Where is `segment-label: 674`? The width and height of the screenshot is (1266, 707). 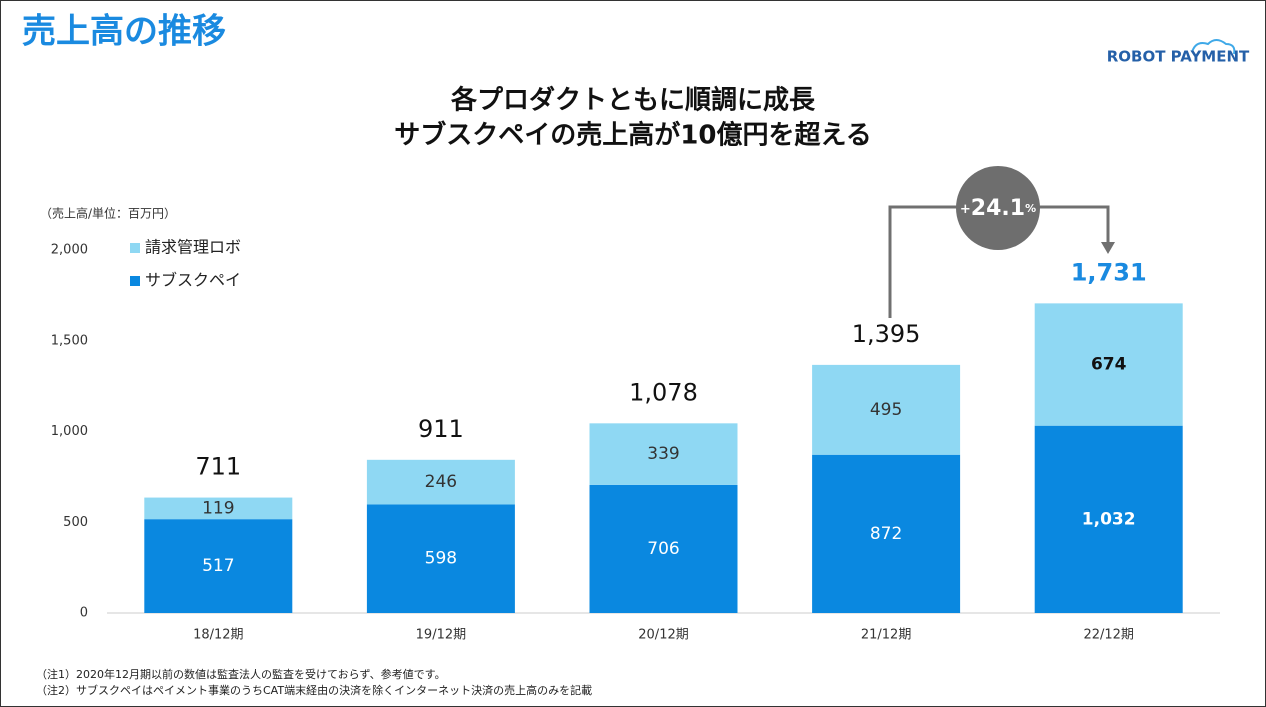 segment-label: 674 is located at coordinates (1109, 365).